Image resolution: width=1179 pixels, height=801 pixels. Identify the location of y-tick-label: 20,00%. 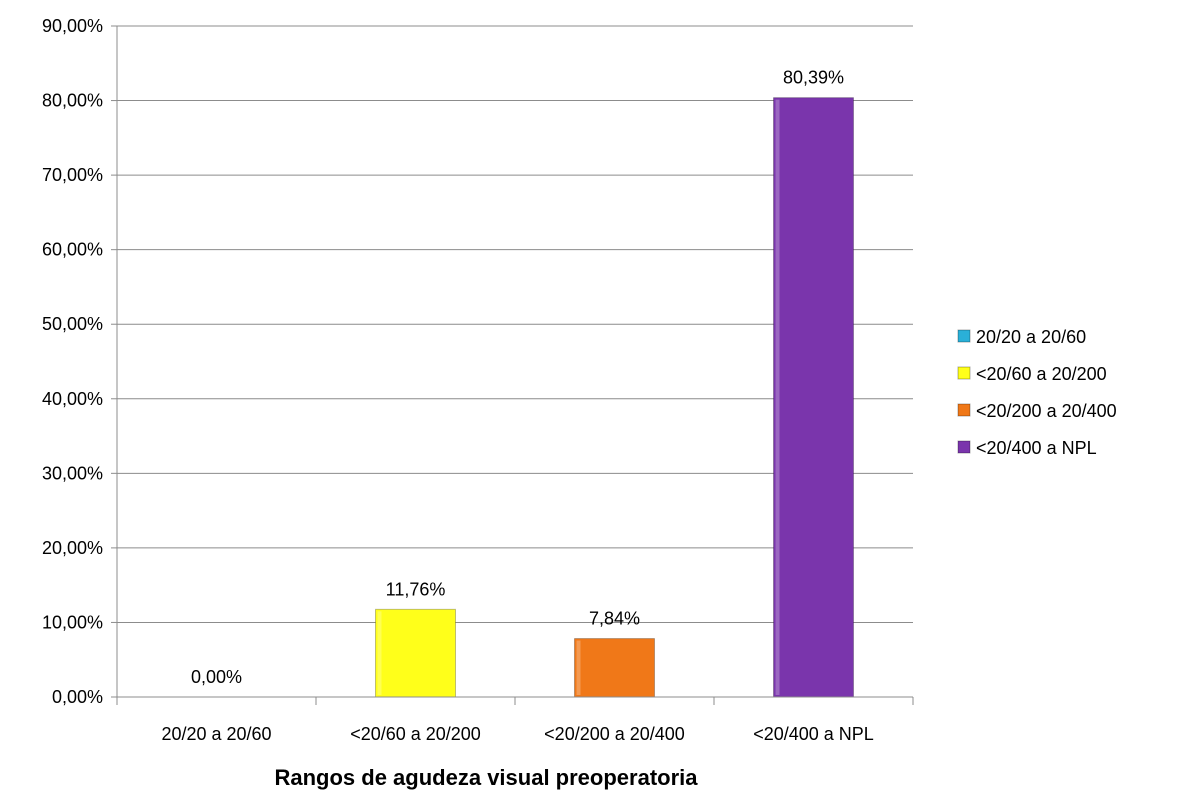
(72, 548).